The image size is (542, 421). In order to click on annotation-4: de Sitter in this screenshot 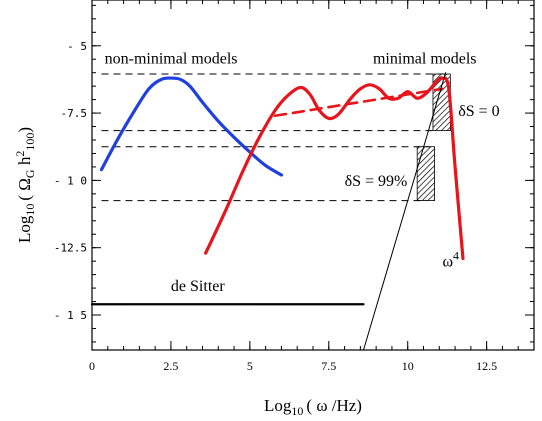, I will do `click(198, 286)`.